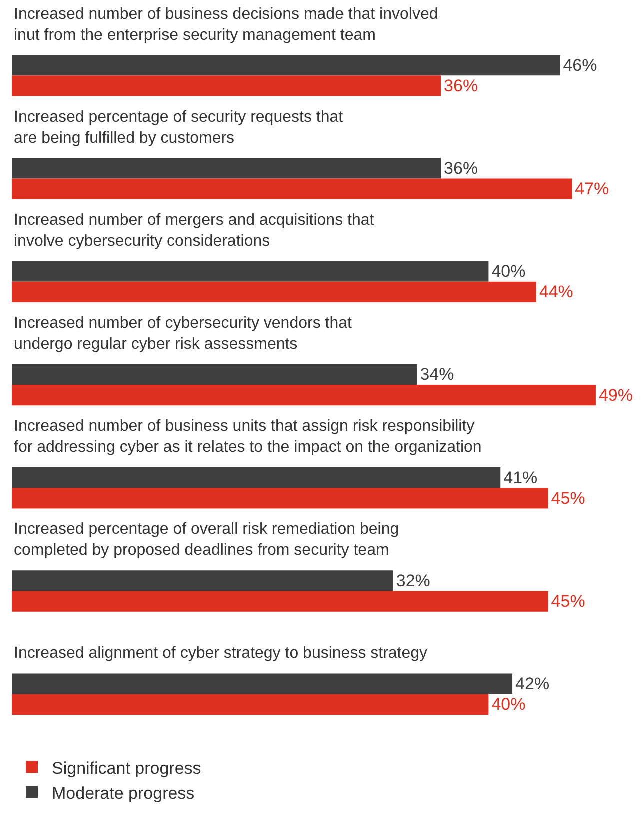 The width and height of the screenshot is (641, 821). Describe the element at coordinates (615, 395) in the screenshot. I see `data-label: 49%` at that location.